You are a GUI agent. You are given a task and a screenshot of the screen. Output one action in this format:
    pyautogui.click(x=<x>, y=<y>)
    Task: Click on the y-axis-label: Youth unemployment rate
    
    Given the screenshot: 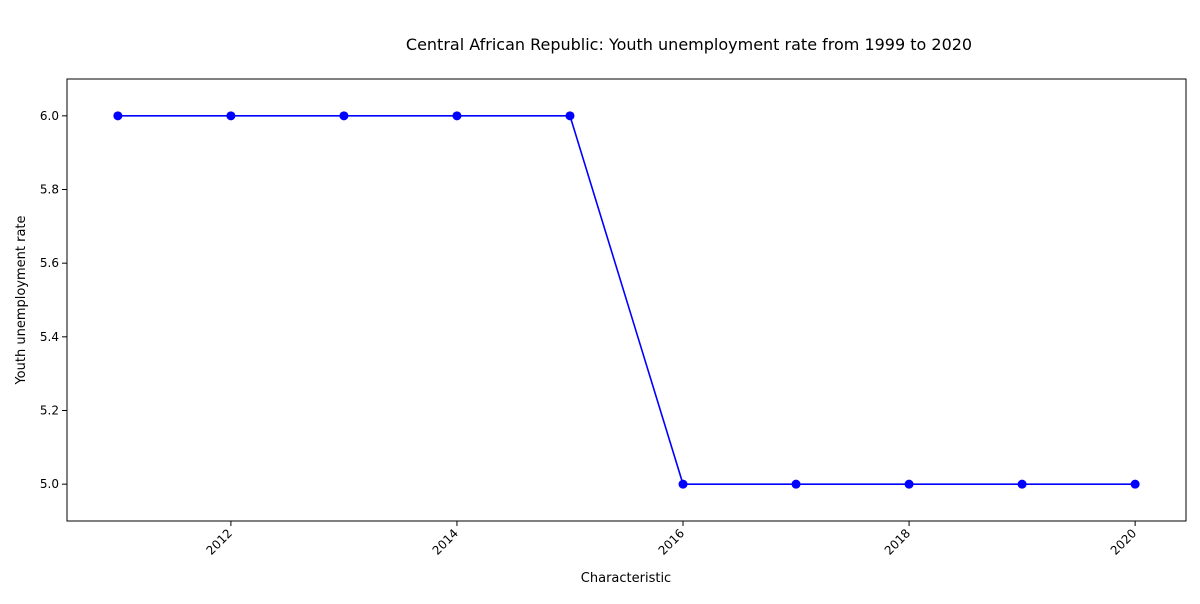 What is the action you would take?
    pyautogui.click(x=21, y=300)
    